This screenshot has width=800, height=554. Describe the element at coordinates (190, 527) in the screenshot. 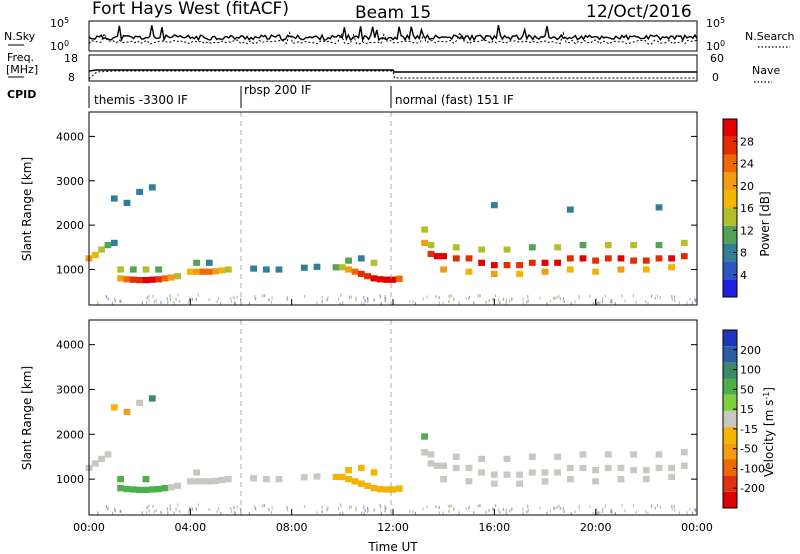

I see `velocity-xtick-label: 04:00` at that location.